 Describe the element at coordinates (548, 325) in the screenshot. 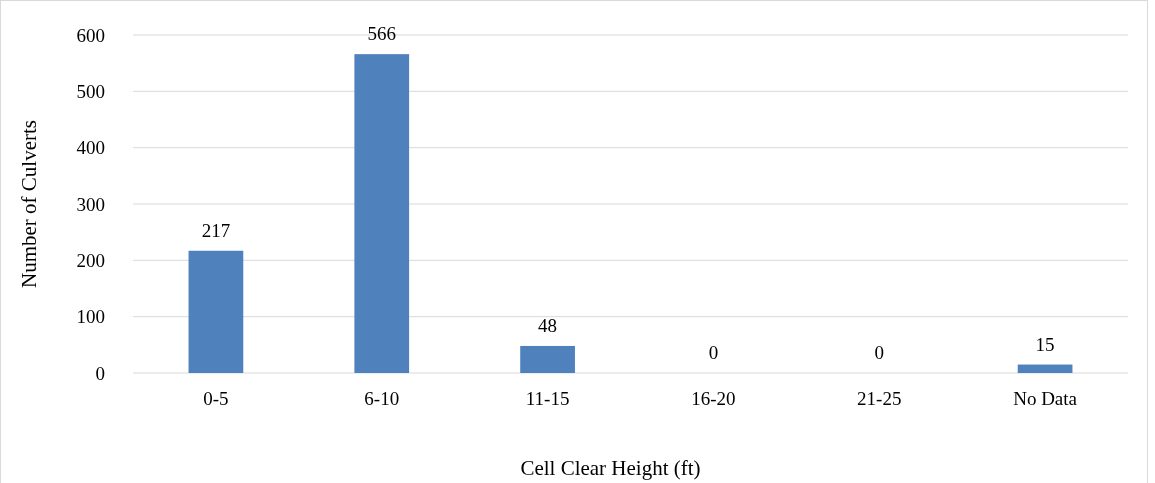

I see `data-label: 48` at that location.